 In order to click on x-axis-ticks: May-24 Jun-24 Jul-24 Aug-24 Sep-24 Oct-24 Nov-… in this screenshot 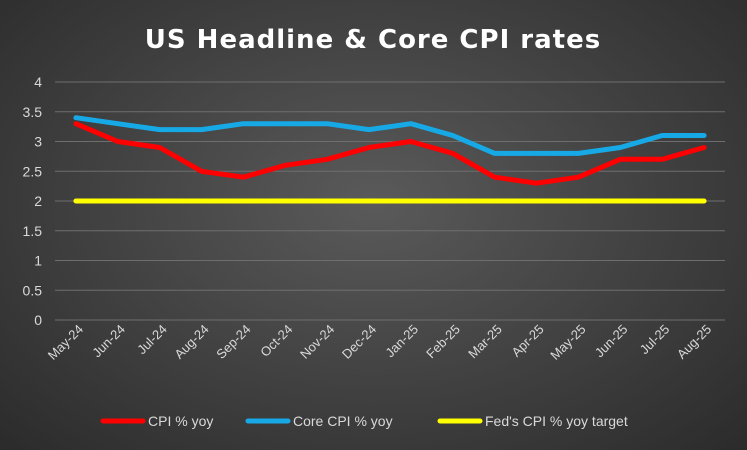, I will do `click(379, 342)`.